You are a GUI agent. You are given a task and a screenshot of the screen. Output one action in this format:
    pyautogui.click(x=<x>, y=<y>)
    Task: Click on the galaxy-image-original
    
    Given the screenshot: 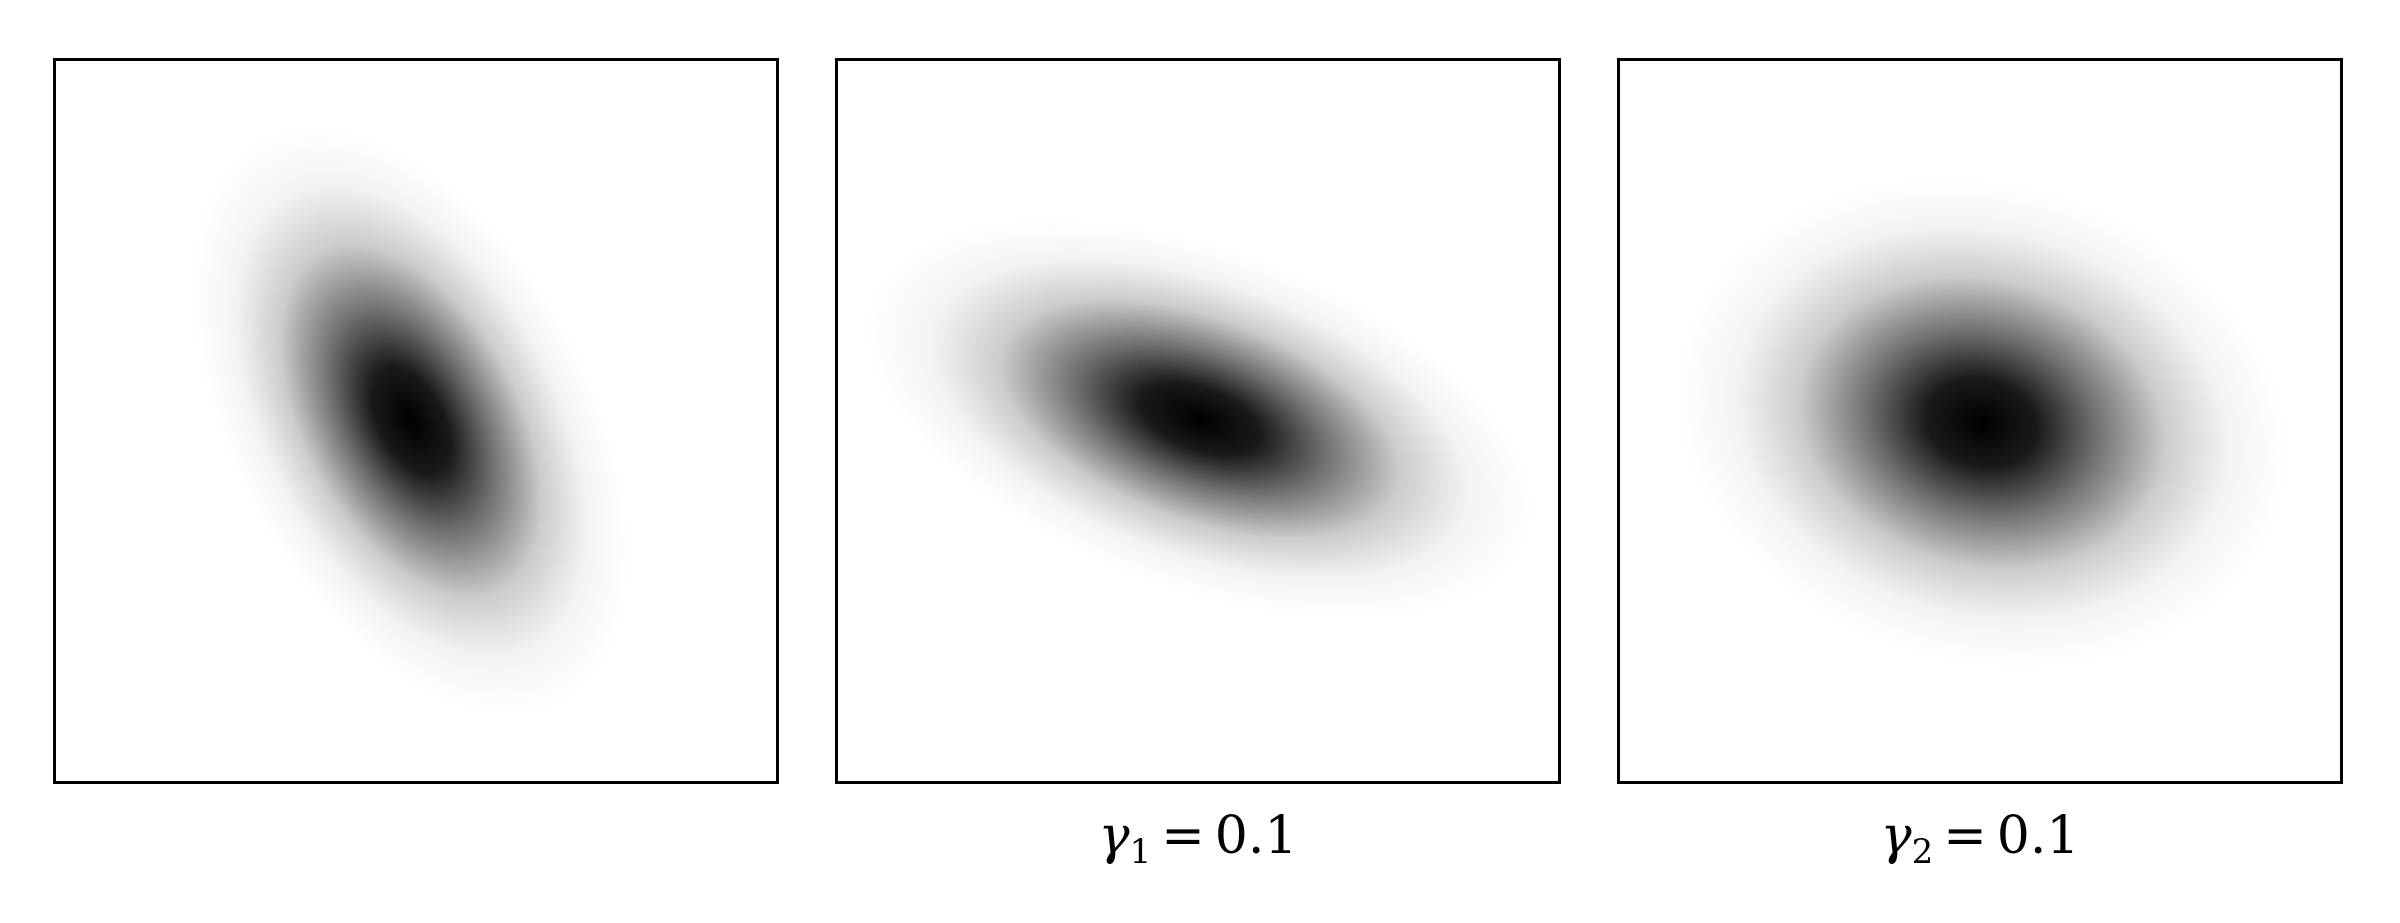 What is the action you would take?
    pyautogui.click(x=411, y=421)
    